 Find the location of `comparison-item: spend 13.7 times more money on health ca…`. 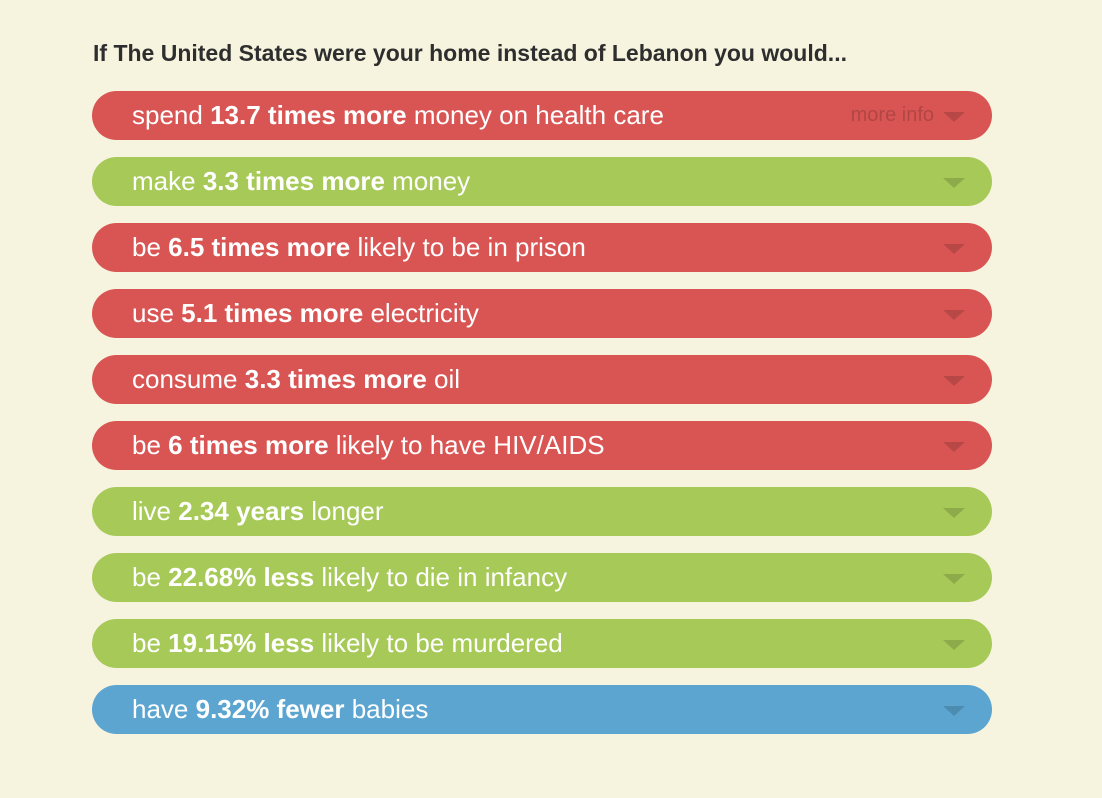

comparison-item: spend 13.7 times more money on health ca… is located at coordinates (542, 115).